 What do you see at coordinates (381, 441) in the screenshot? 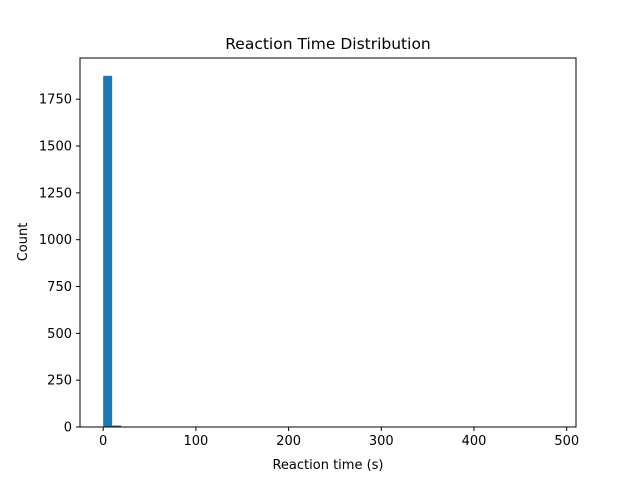
I see `x-tick-label: 300` at bounding box center [381, 441].